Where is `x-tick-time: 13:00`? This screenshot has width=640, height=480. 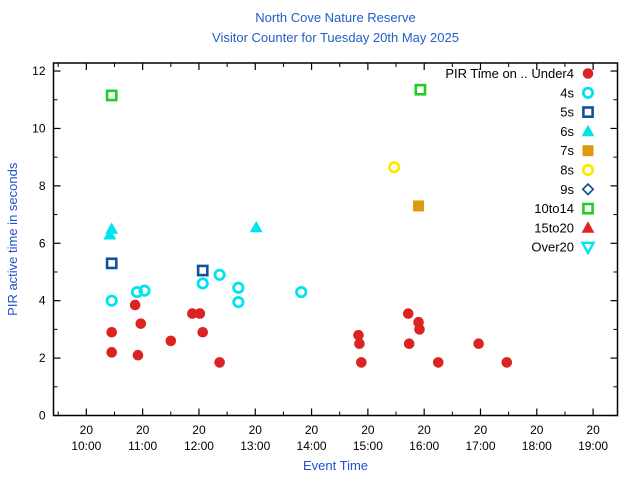 x-tick-time: 13:00 is located at coordinates (255, 446).